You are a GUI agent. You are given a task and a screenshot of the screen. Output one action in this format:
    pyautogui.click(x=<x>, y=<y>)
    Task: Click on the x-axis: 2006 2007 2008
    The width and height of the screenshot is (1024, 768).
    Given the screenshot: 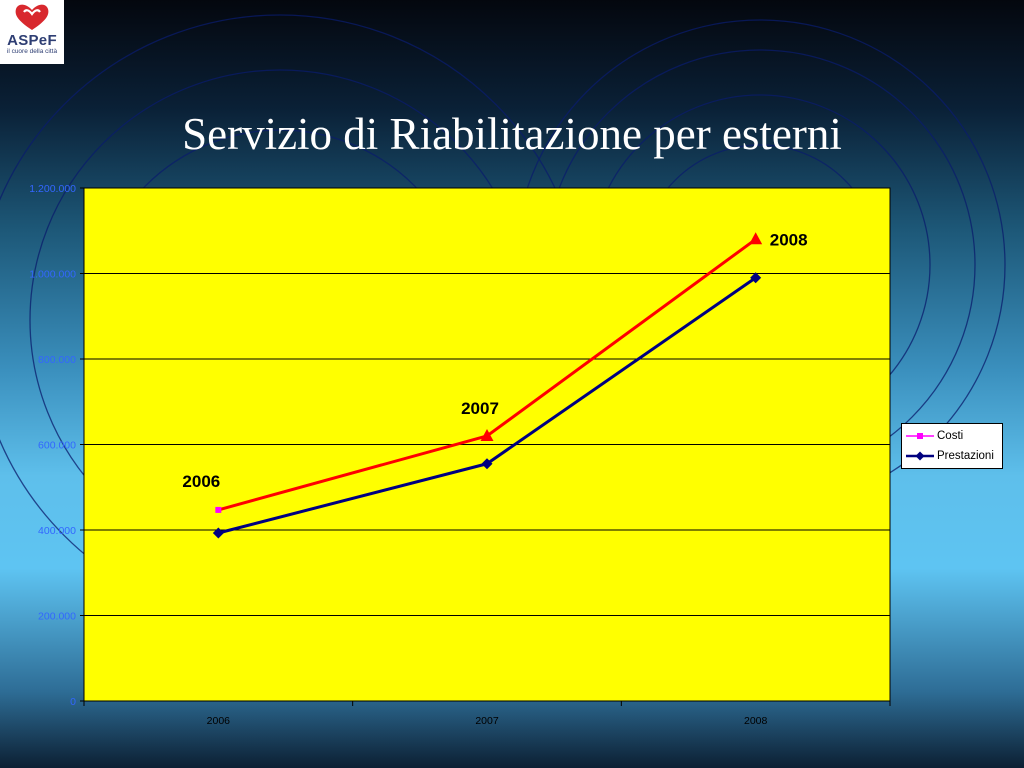 What is the action you would take?
    pyautogui.click(x=487, y=714)
    